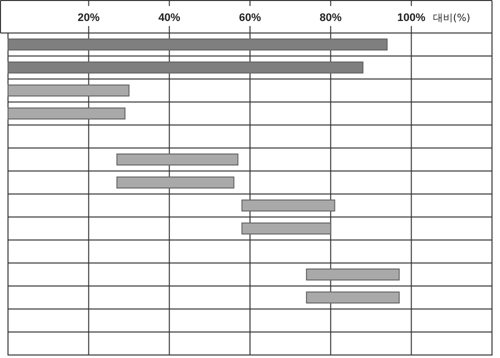 The image size is (500, 358). What do you see at coordinates (411, 18) in the screenshot?
I see `x-tick-label: 100%` at bounding box center [411, 18].